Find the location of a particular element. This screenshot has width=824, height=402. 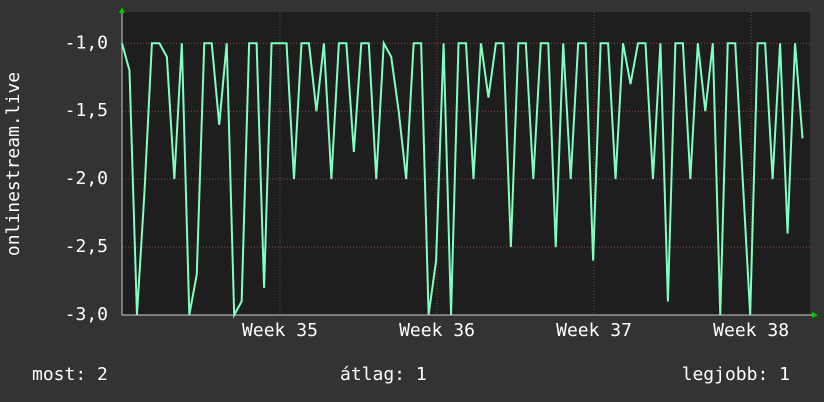

y-tick-label: -2,0 is located at coordinates (86, 178).